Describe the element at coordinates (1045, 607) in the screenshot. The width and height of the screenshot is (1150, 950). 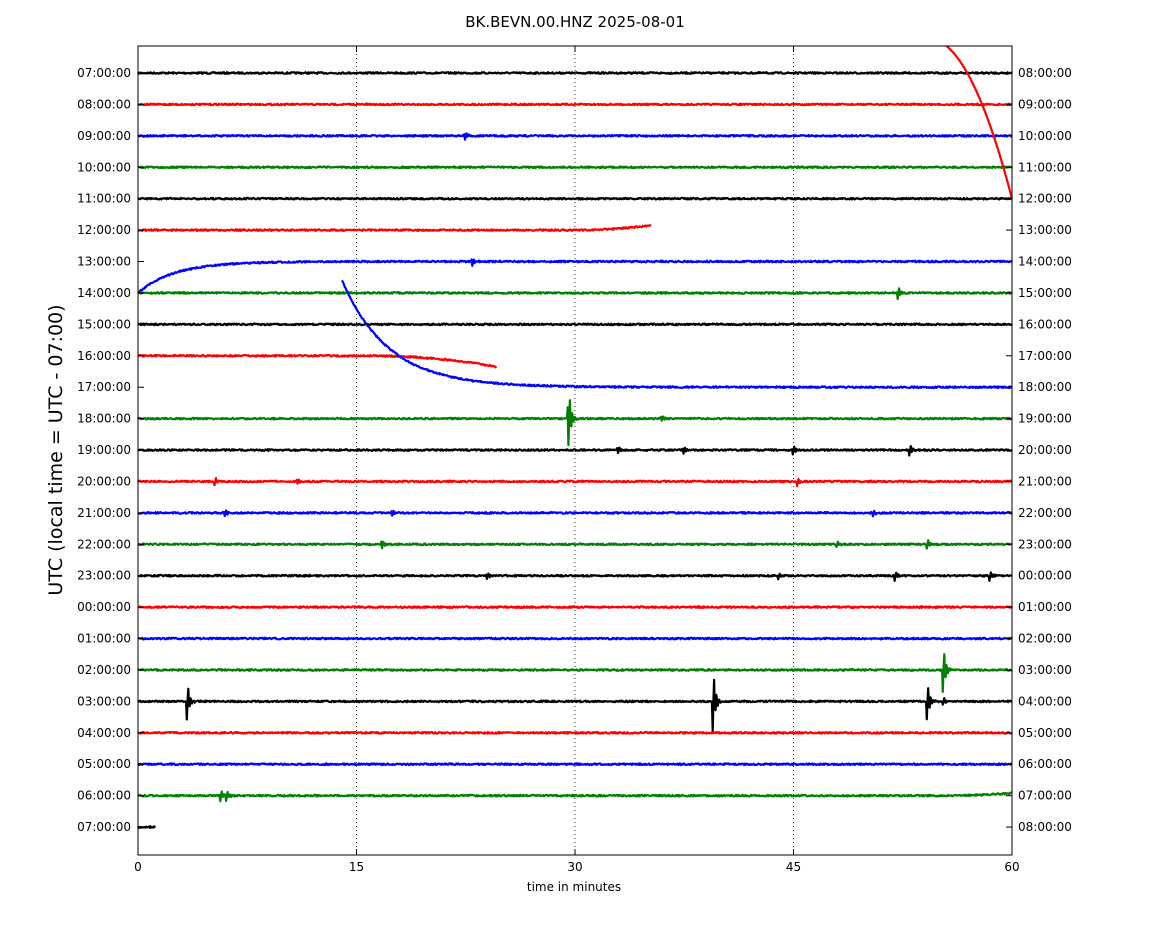
I see `y-tick-label-right: 01:00:00` at that location.